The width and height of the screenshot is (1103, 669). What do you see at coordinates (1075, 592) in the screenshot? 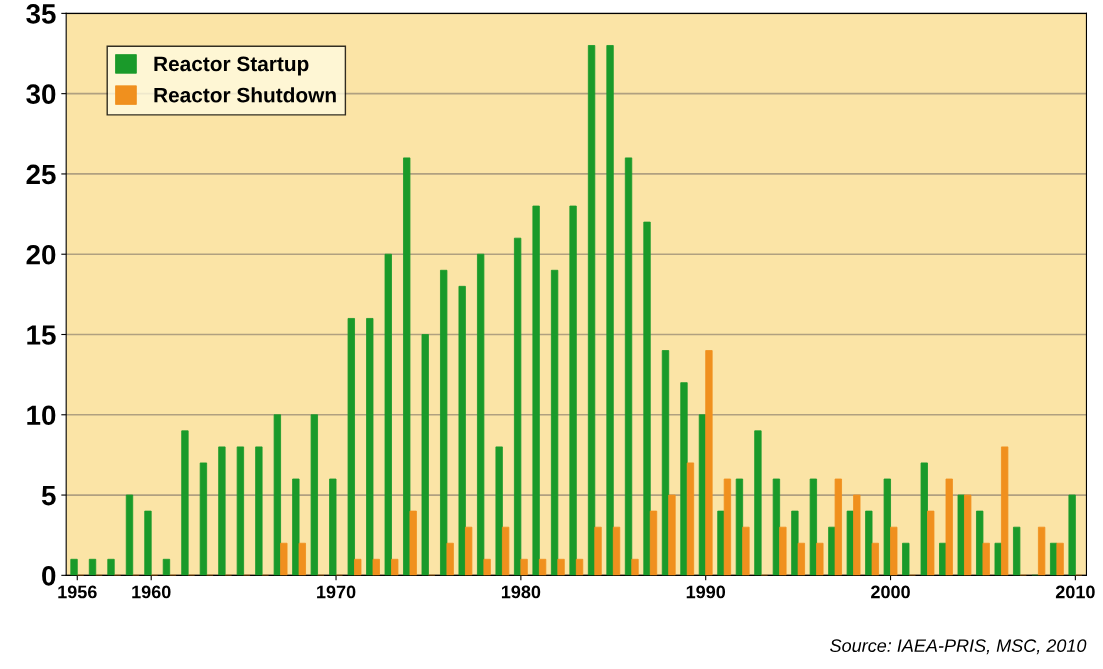
I see `x-tick-label: 2010` at bounding box center [1075, 592].